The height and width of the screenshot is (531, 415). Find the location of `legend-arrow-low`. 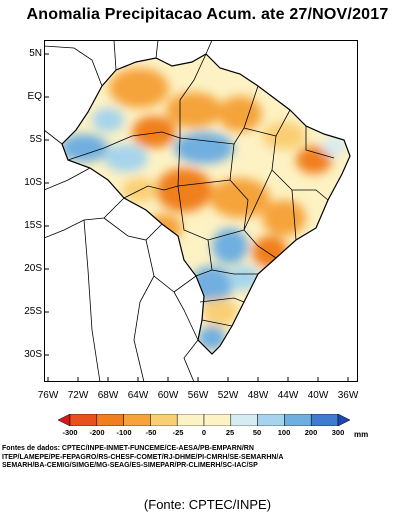

legend-arrow-low is located at coordinates (64, 420).